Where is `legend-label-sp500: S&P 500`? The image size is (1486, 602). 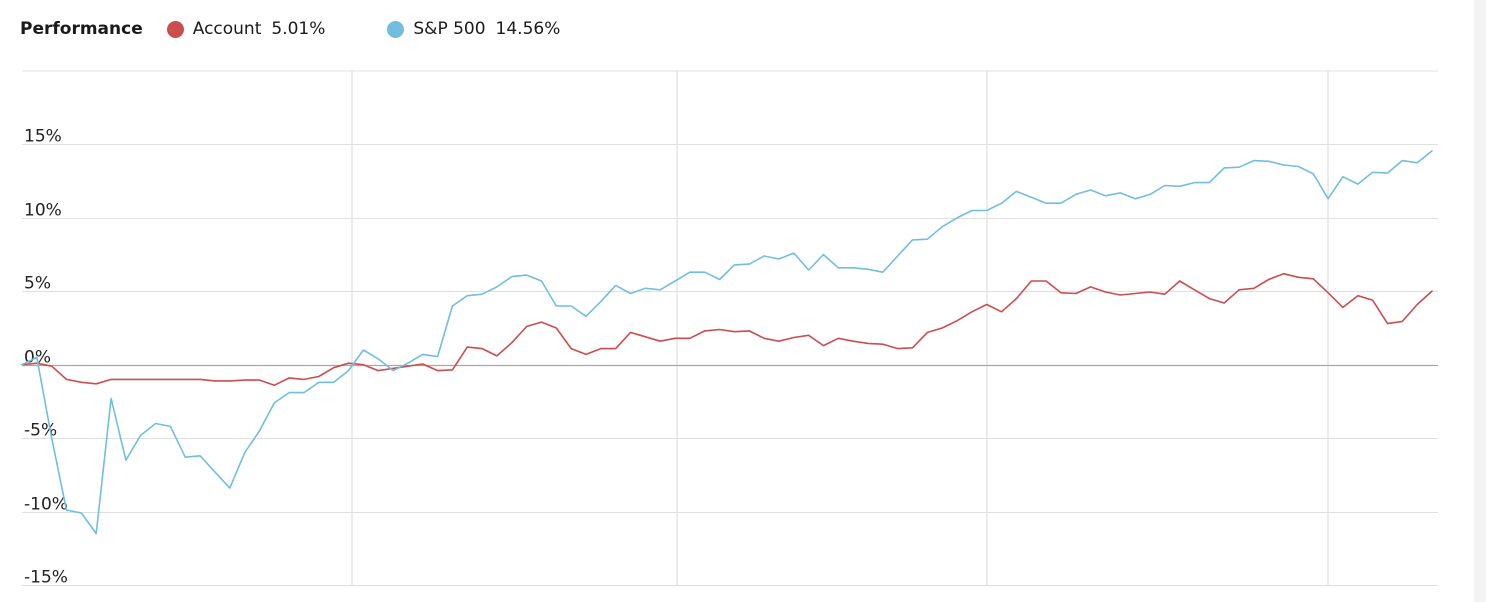
legend-label-sp500: S&P 500 is located at coordinates (449, 29).